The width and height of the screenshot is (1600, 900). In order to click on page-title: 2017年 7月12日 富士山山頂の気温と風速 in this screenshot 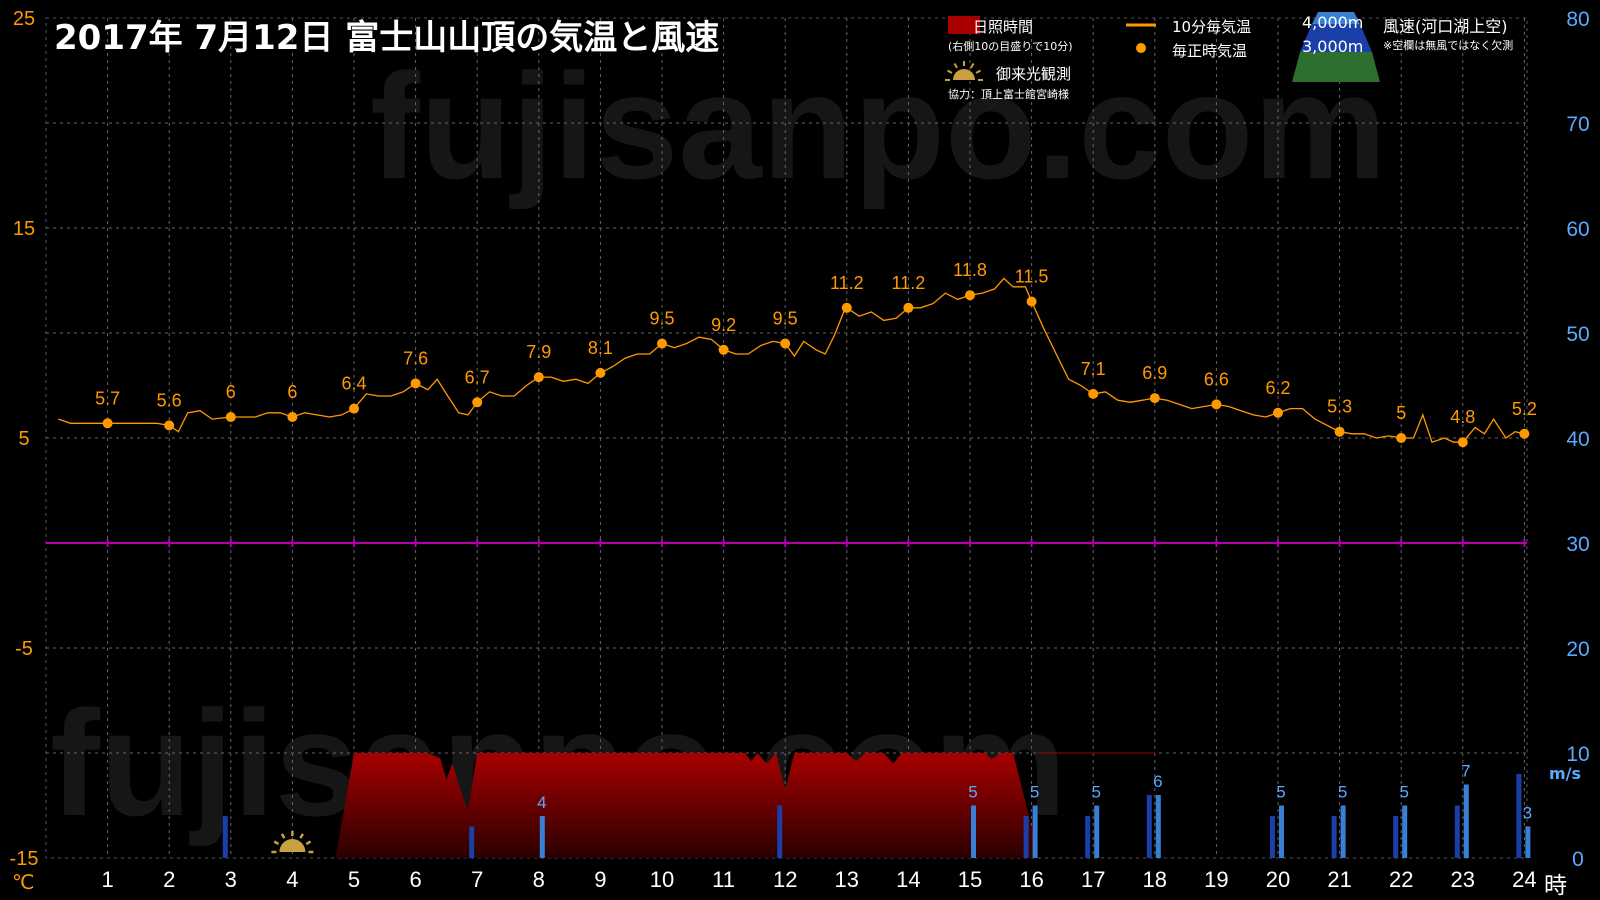, I will do `click(387, 38)`.